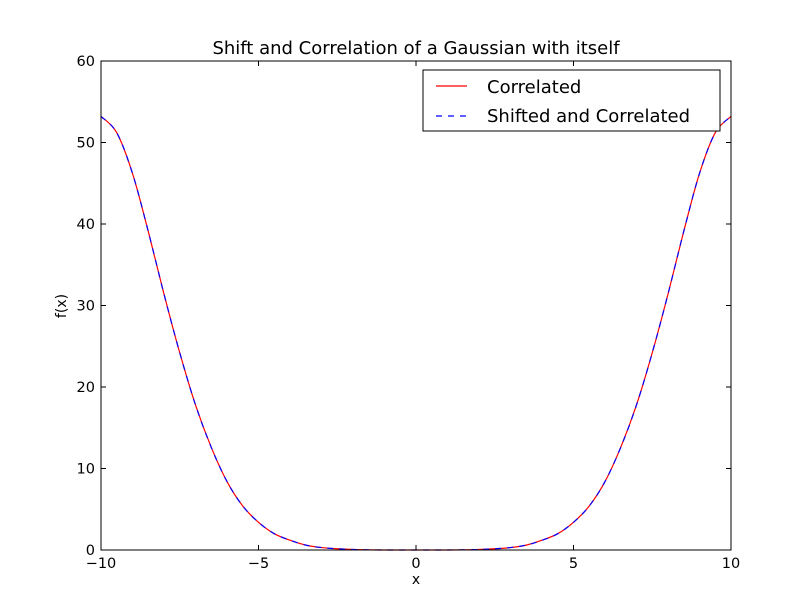 The height and width of the screenshot is (612, 812). What do you see at coordinates (534, 87) in the screenshot?
I see `legend-label-correlated: Correlated` at bounding box center [534, 87].